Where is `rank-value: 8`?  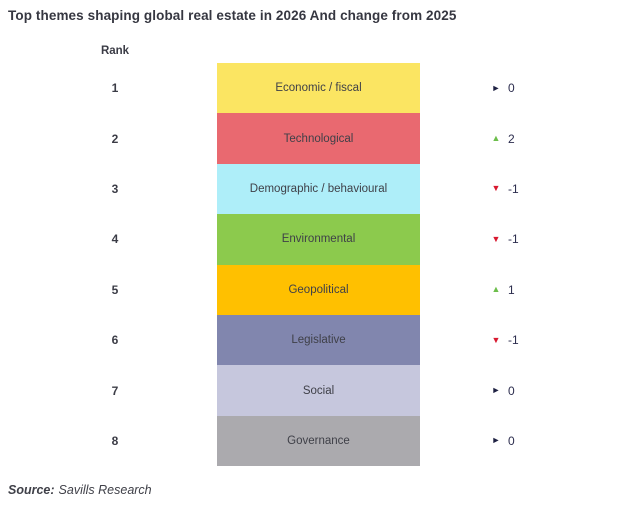 rank-value: 8 is located at coordinates (115, 440).